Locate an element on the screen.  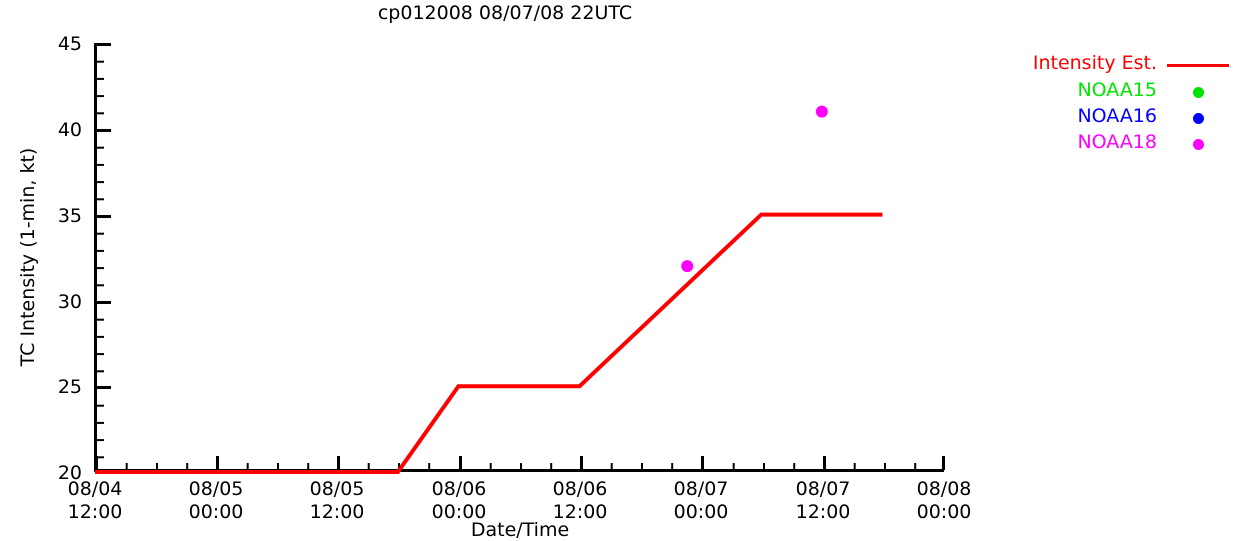
y-minor-ticks is located at coordinates (99, 259).